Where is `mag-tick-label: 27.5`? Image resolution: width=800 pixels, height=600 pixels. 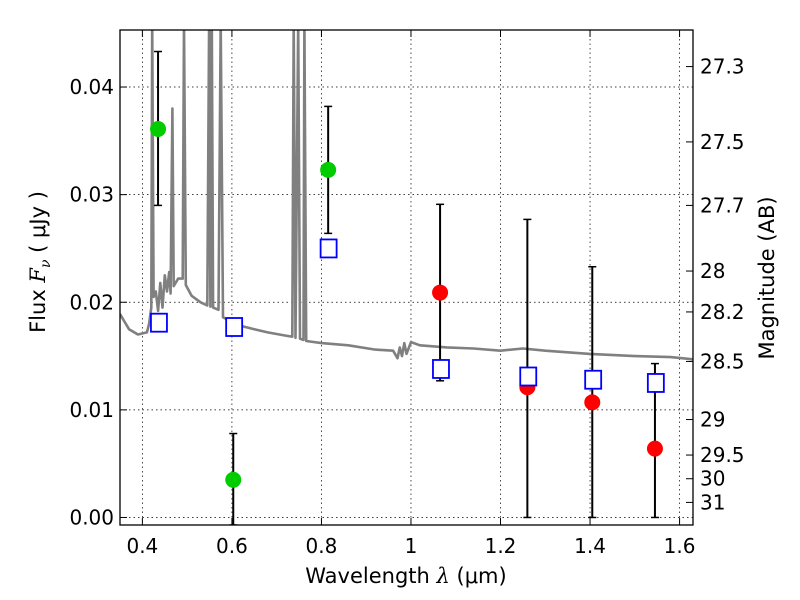 mag-tick-label: 27.5 is located at coordinates (722, 142).